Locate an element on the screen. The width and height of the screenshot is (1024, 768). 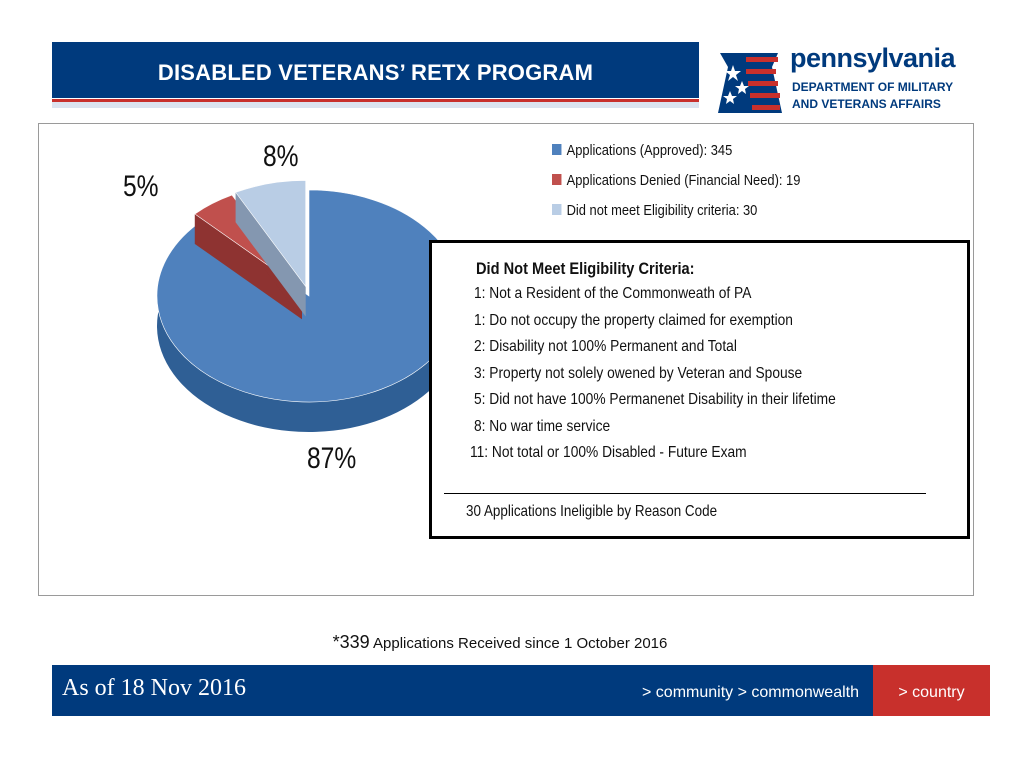
page-title: DISABLED VETERANS’ RETX PROGRAM is located at coordinates (375, 72).